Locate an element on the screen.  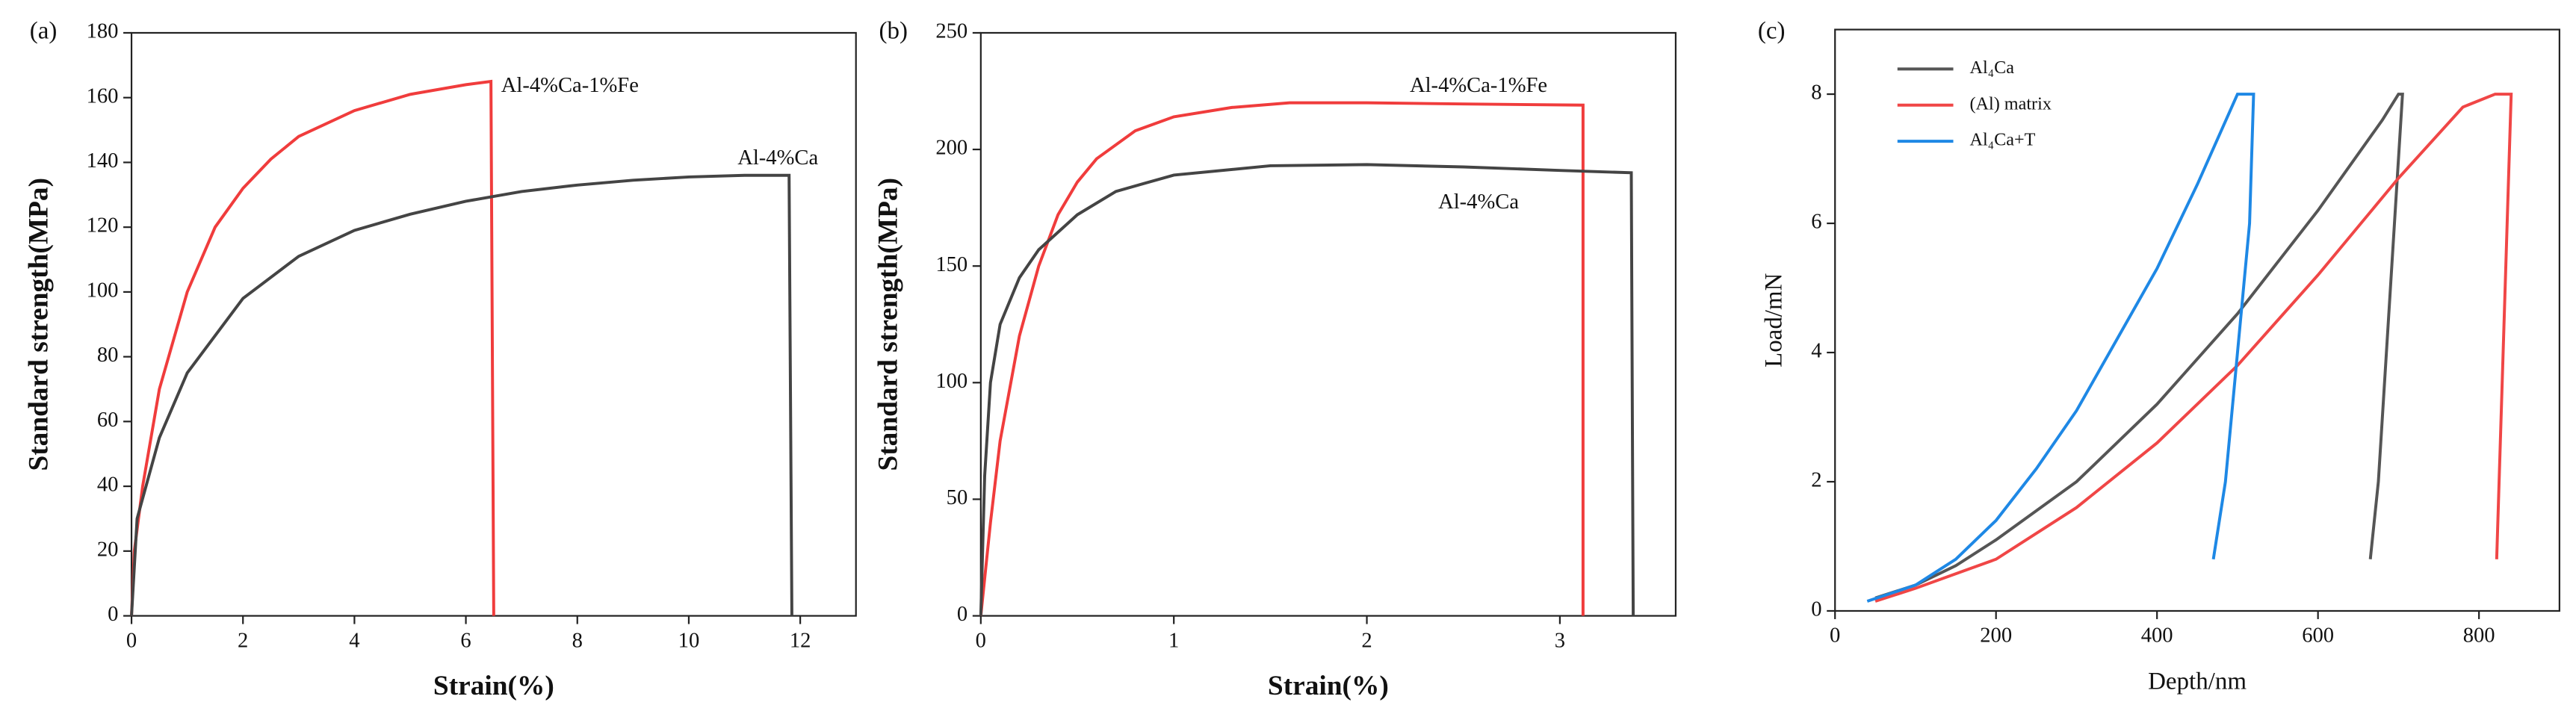
y-tick-label: 6 is located at coordinates (1816, 222).